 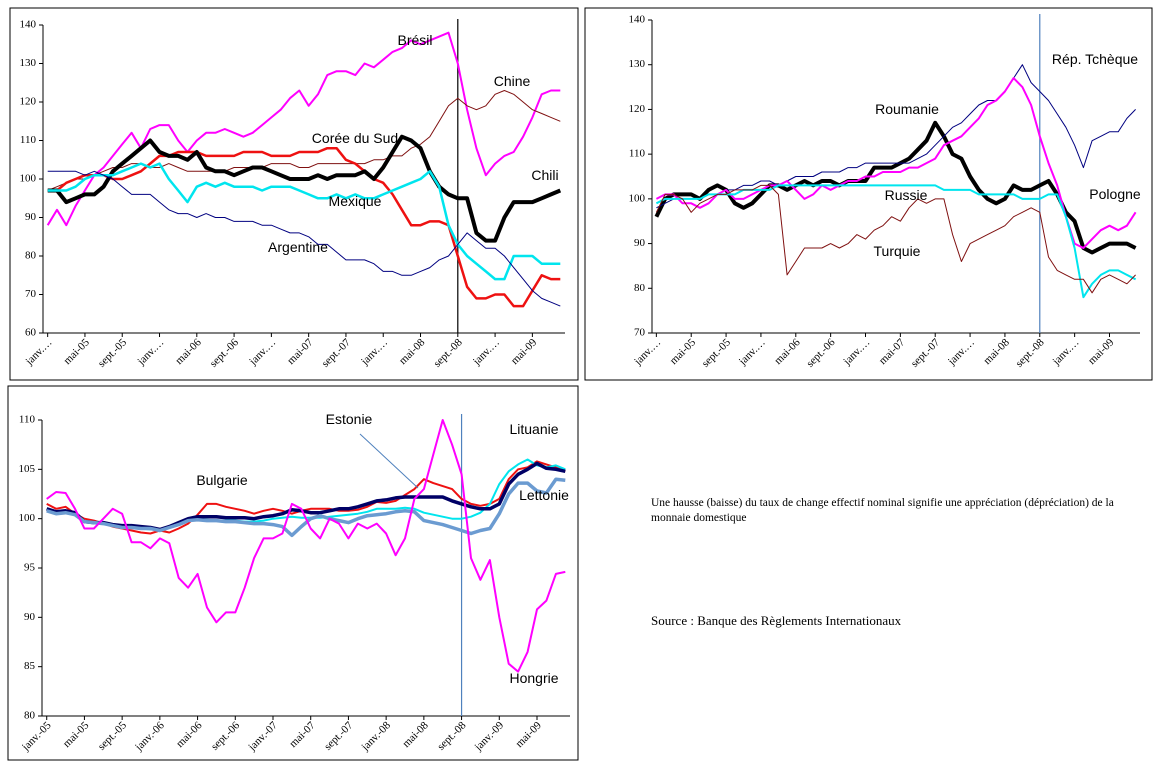 What do you see at coordinates (222, 480) in the screenshot?
I see `series-label: Bulgarie` at bounding box center [222, 480].